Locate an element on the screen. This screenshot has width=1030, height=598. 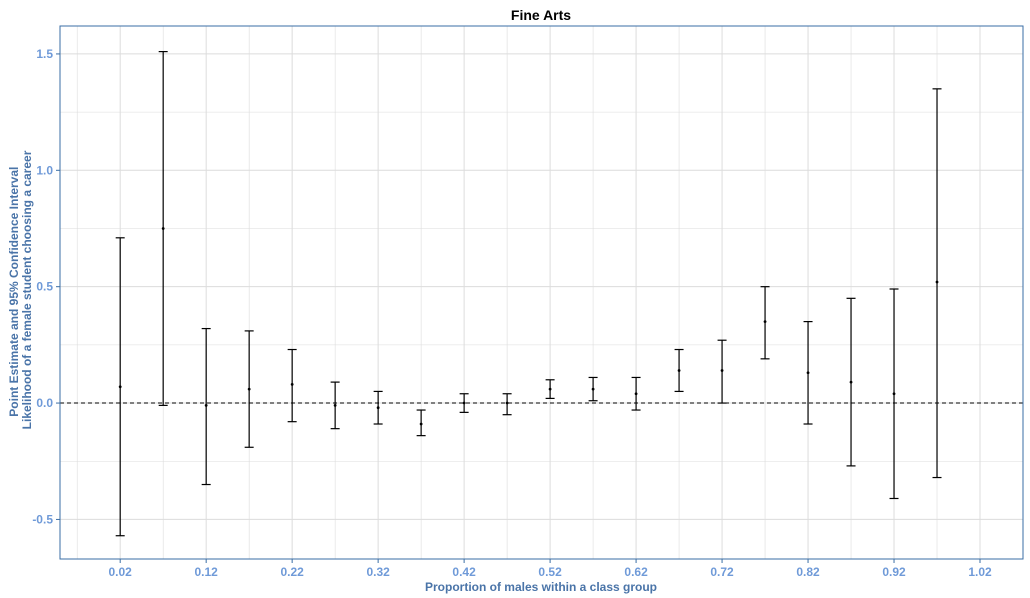
x-tick-label: 0.62 is located at coordinates (636, 572).